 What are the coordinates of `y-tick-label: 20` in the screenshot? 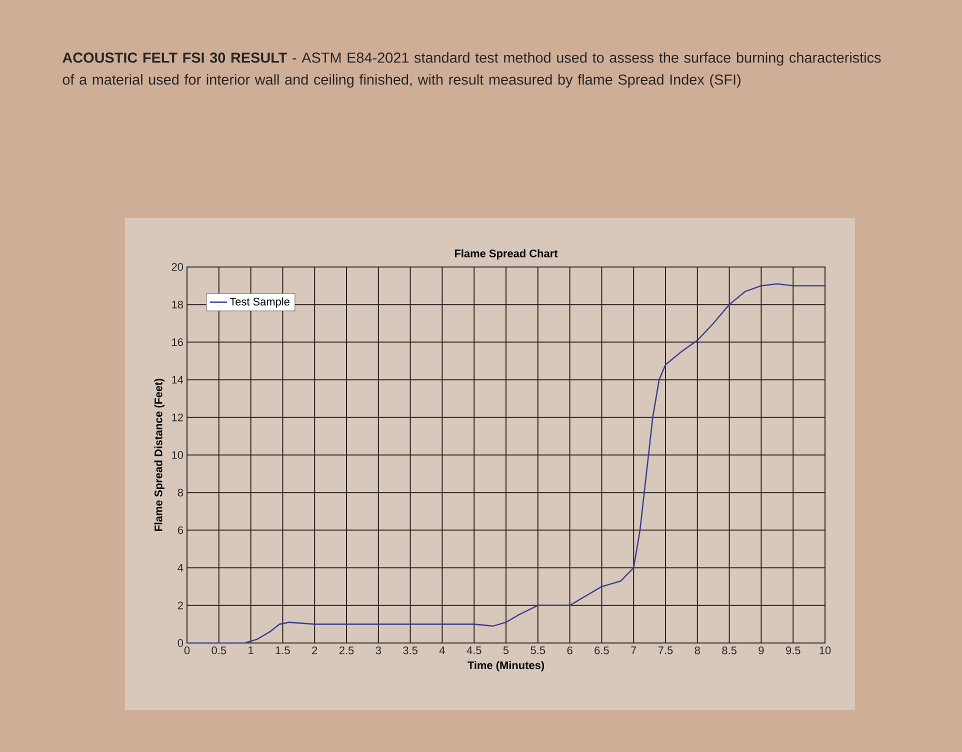 It's located at (178, 267).